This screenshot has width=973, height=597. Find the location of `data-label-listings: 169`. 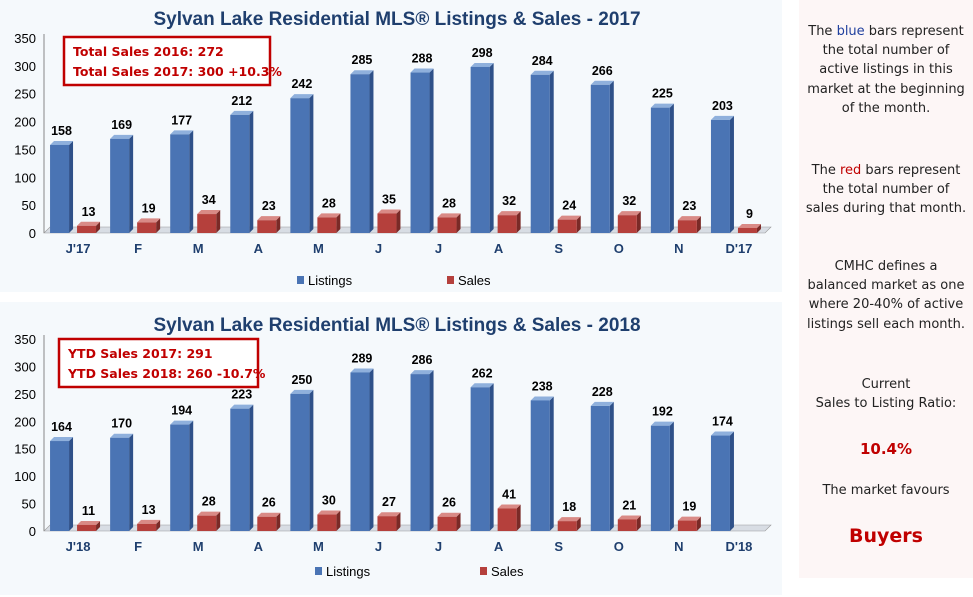

data-label-listings: 169 is located at coordinates (121, 125).